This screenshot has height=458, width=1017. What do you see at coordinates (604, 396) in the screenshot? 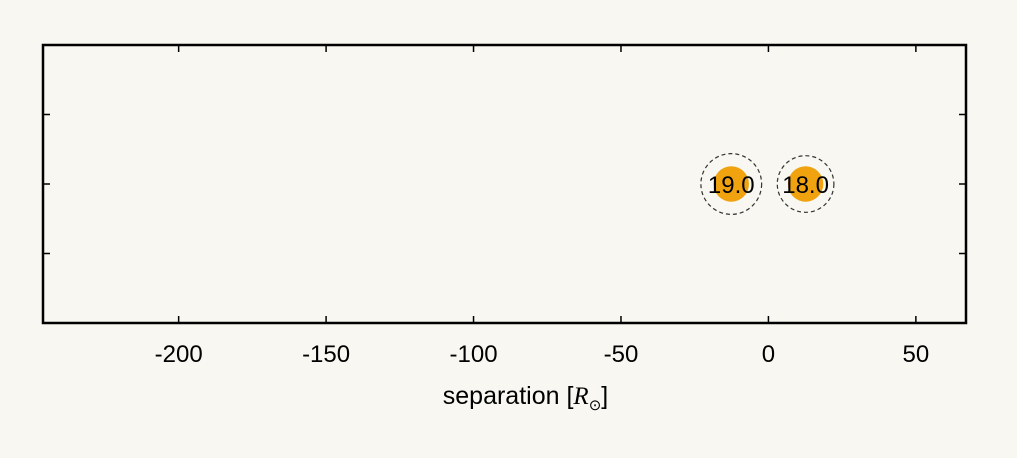
I see `x-axis-label-close: ]` at bounding box center [604, 396].